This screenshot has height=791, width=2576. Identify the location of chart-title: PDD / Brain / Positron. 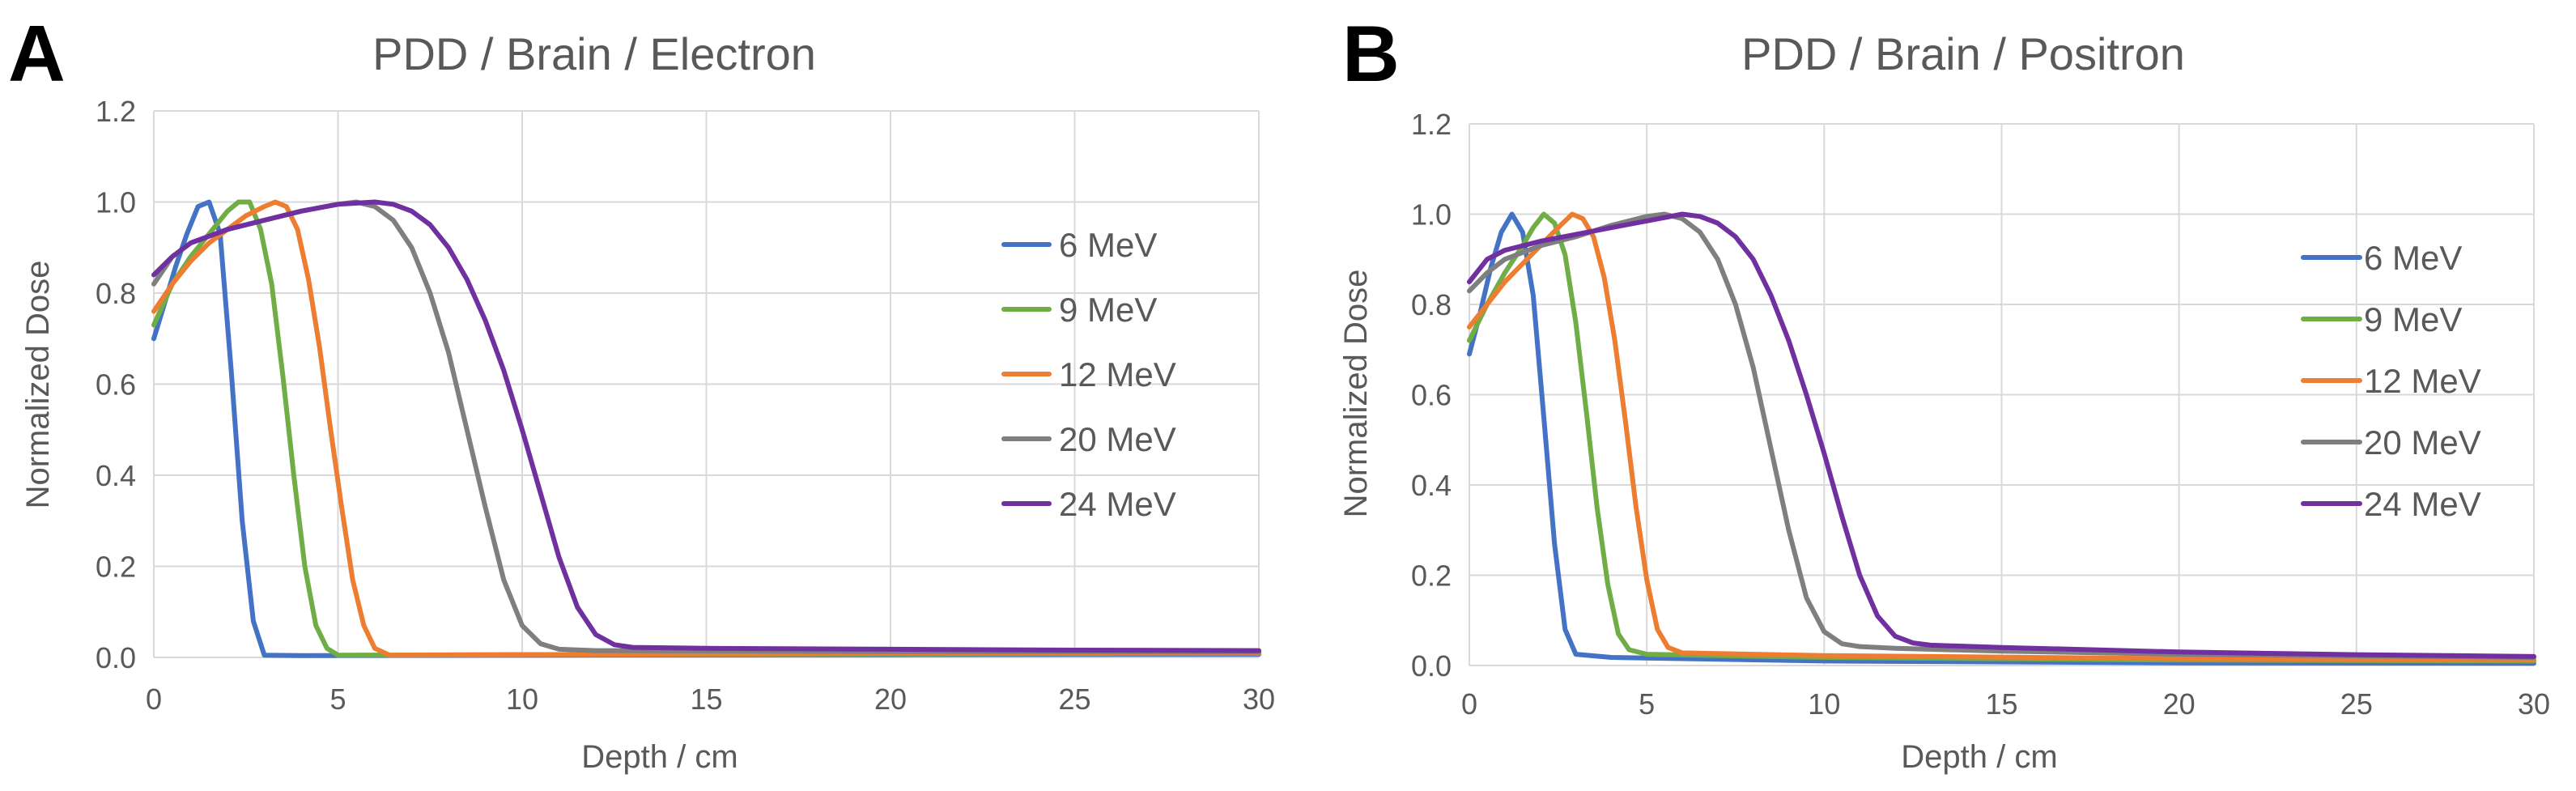
(1963, 53).